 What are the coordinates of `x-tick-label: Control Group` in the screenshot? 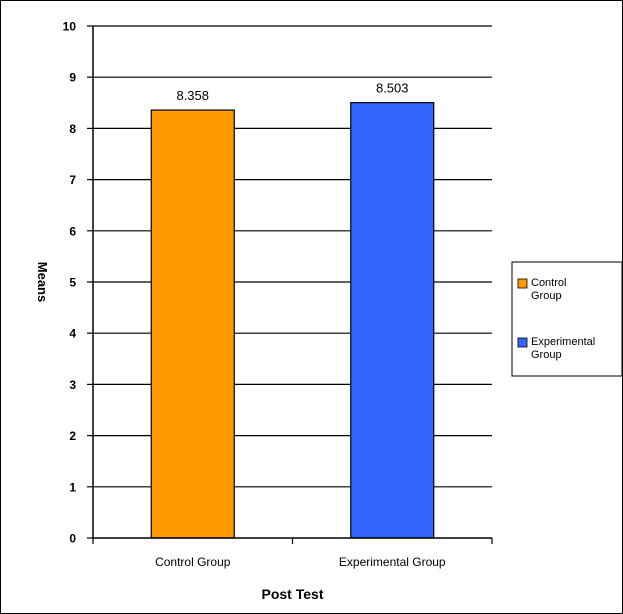 It's located at (193, 562).